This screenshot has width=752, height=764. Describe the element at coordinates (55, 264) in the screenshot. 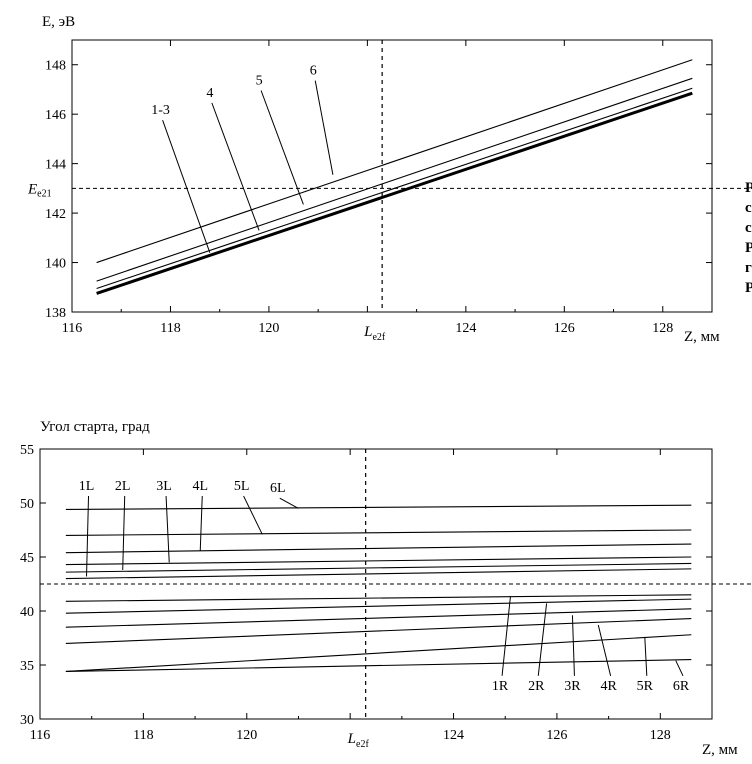

I see `y-tick-label: 140` at that location.